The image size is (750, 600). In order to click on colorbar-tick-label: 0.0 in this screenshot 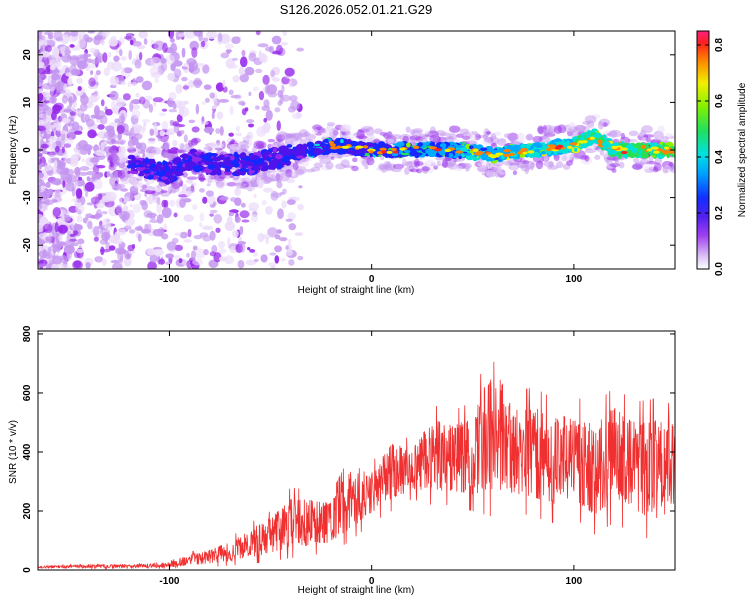, I will do `click(719, 269)`.